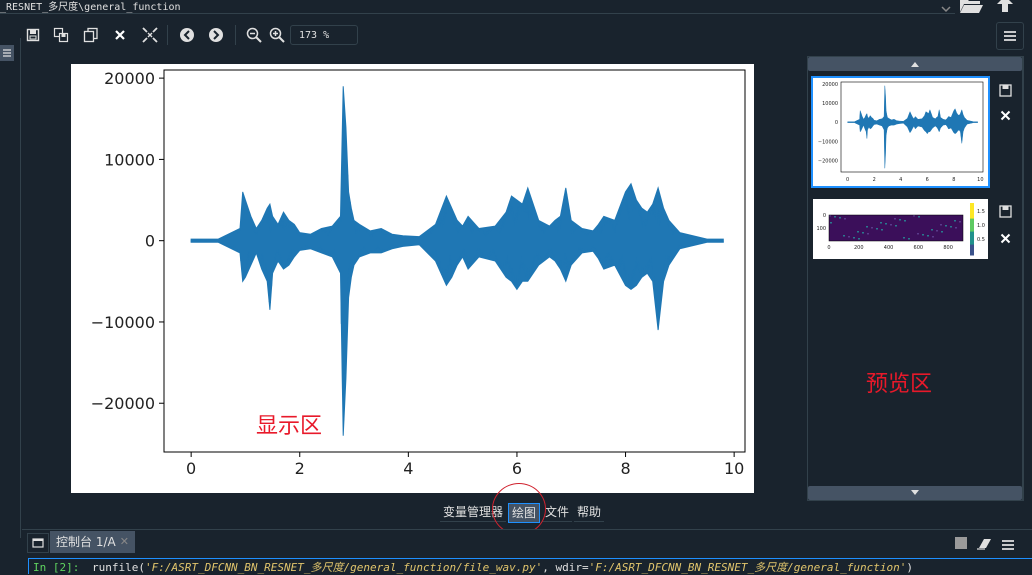 This screenshot has width=1032, height=575. What do you see at coordinates (10, 288) in the screenshot?
I see `left-pane-edge` at bounding box center [10, 288].